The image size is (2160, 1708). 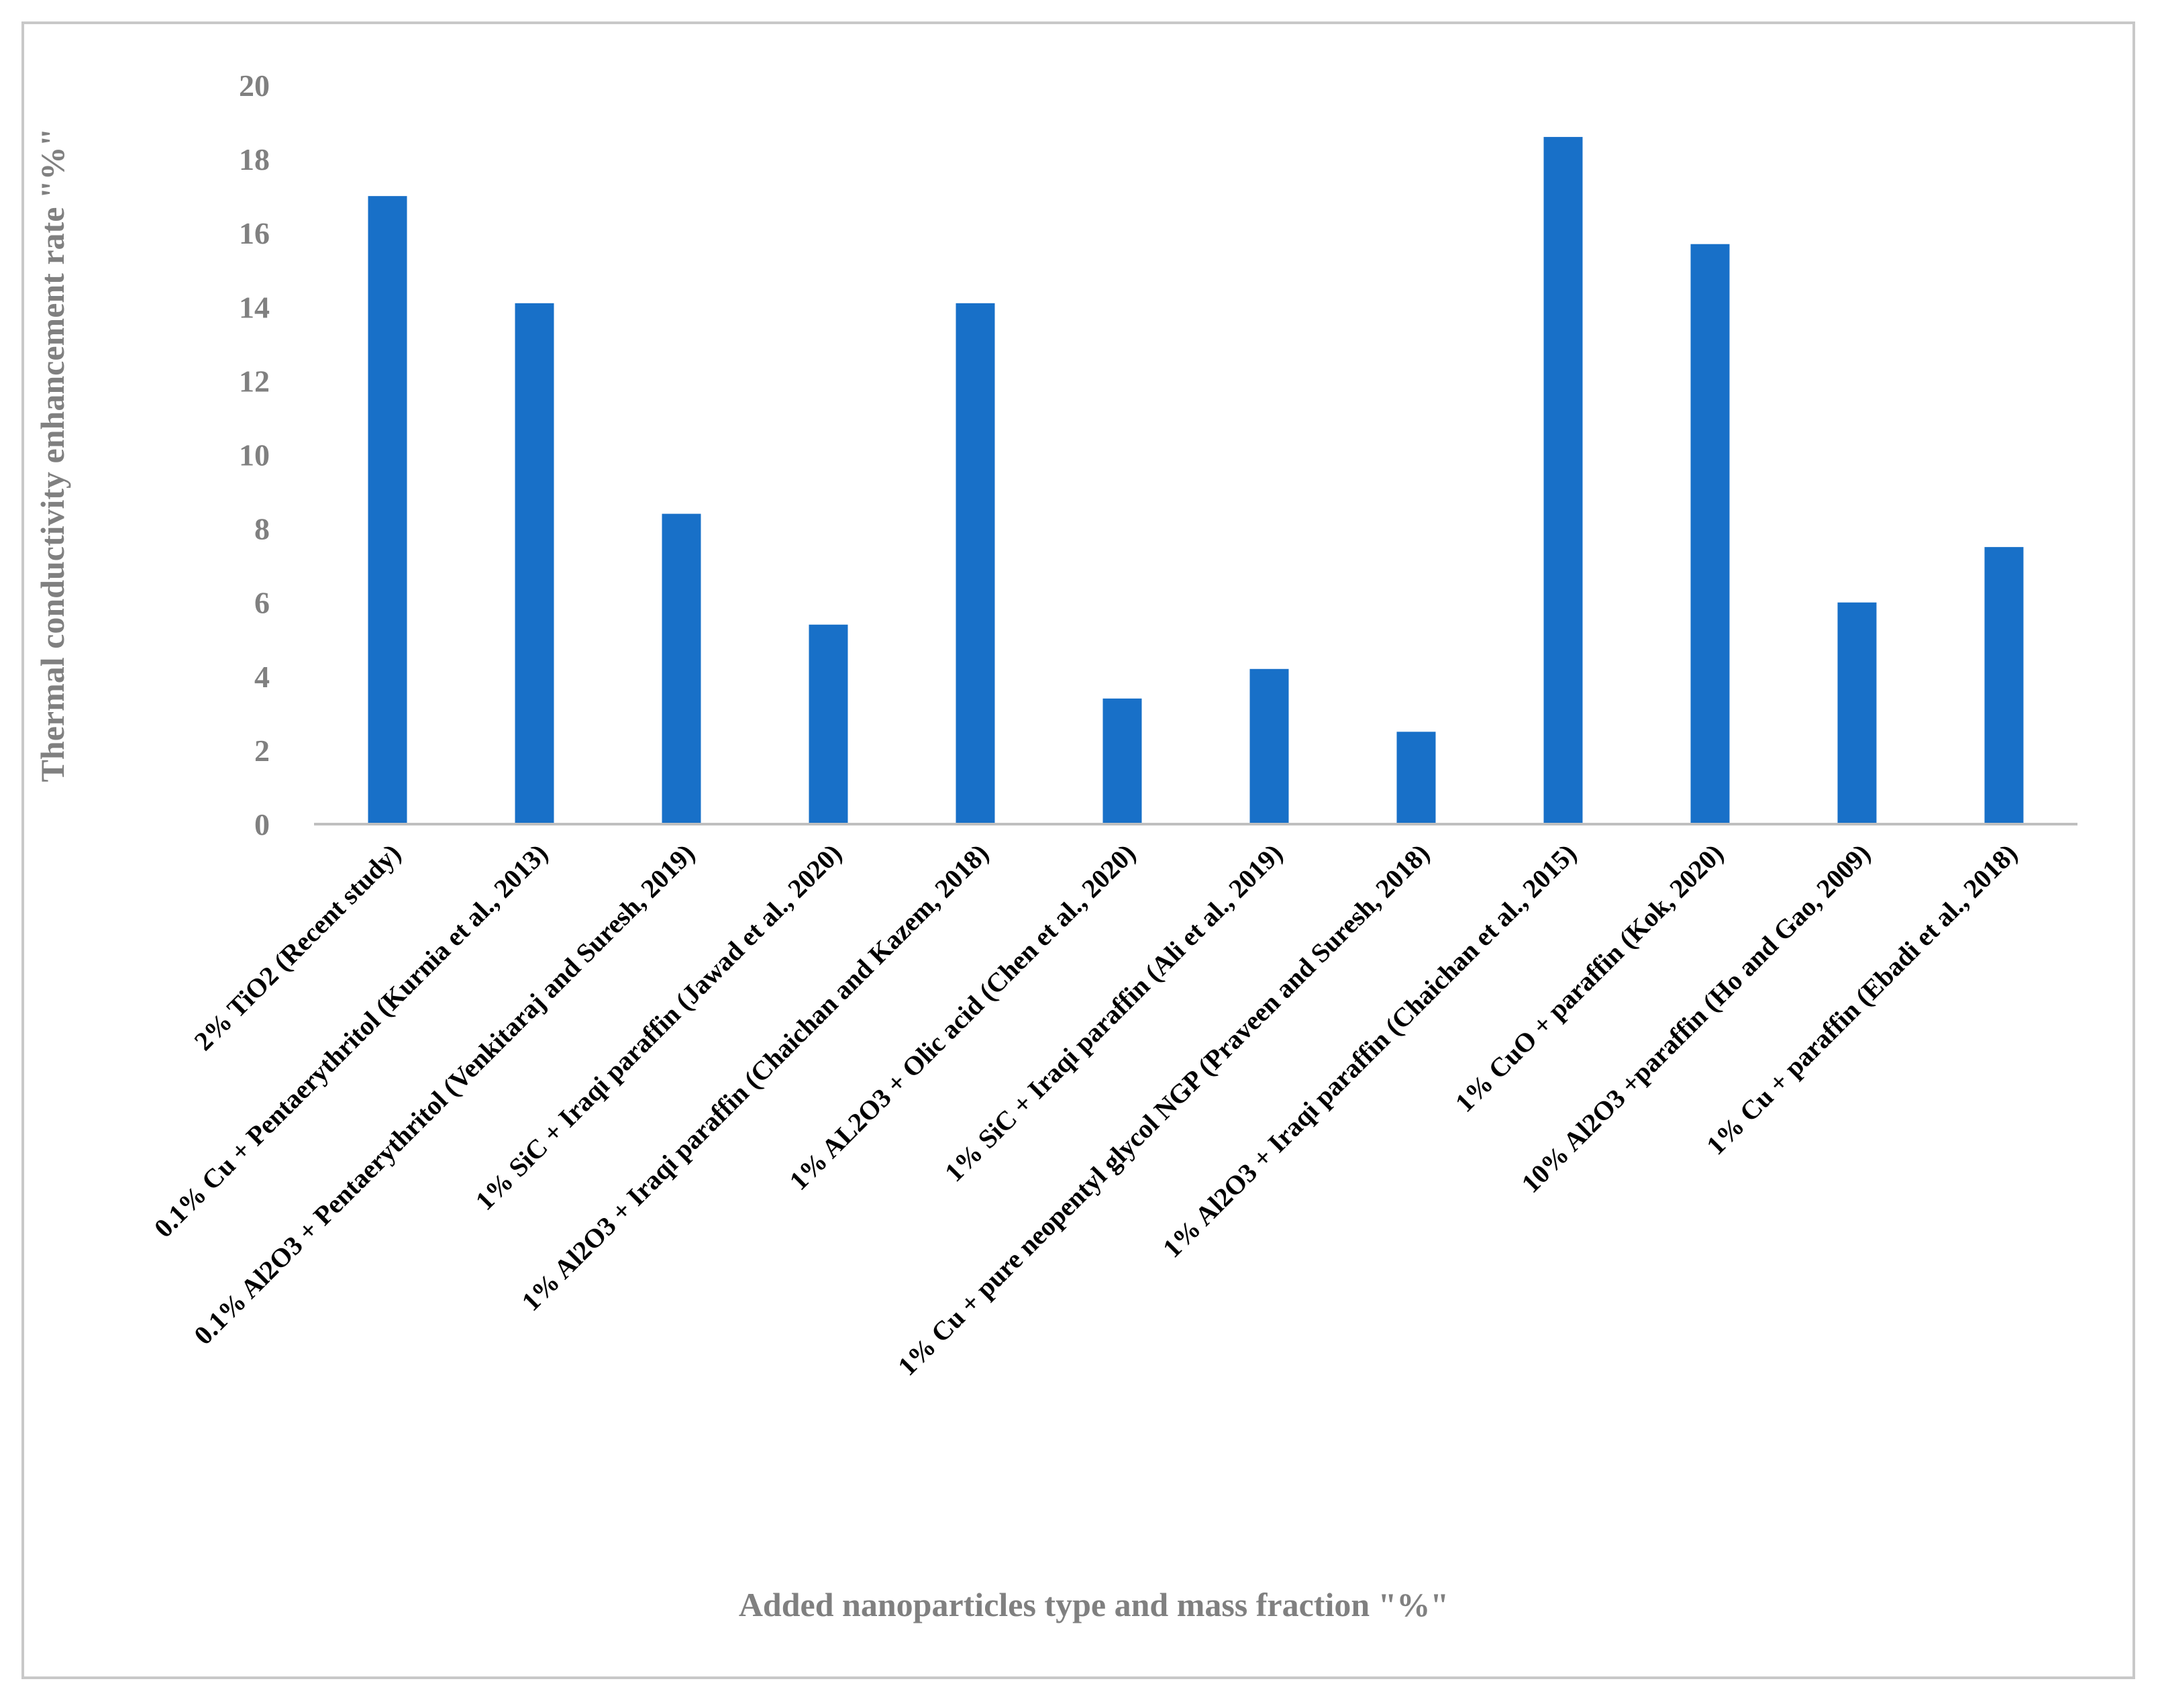 What do you see at coordinates (1589, 978) in the screenshot?
I see `x-category-label: 1% CuO + paraffin (Kok, 2020)` at bounding box center [1589, 978].